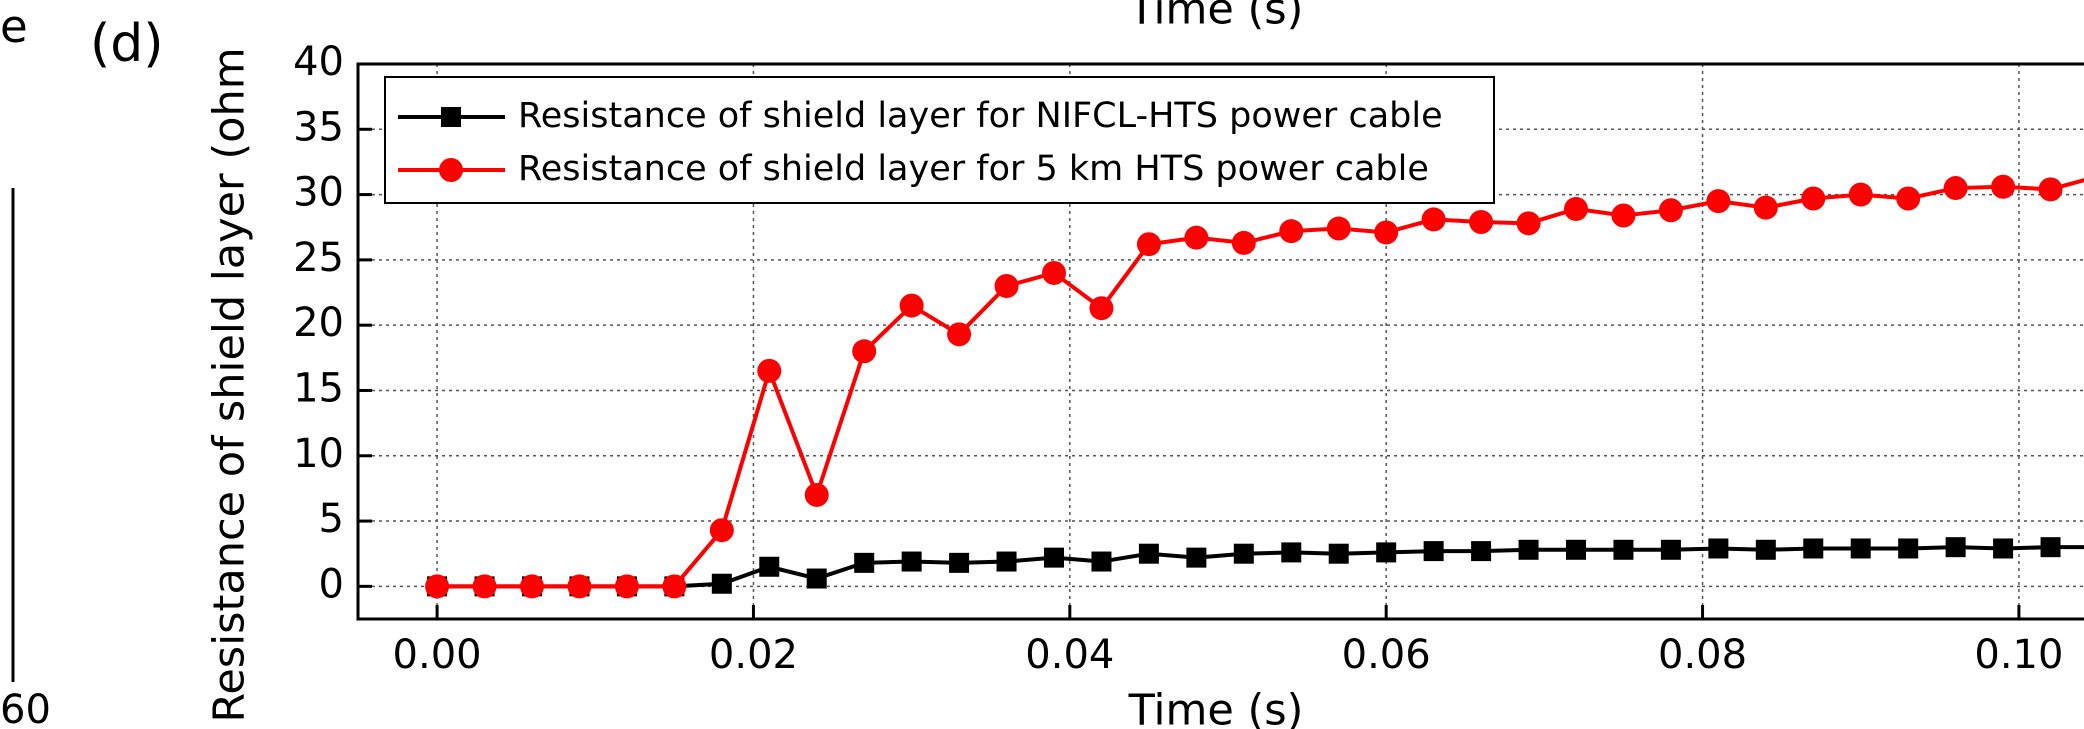 This screenshot has height=729, width=2084. What do you see at coordinates (14, 26) in the screenshot?
I see `side-text: e` at bounding box center [14, 26].